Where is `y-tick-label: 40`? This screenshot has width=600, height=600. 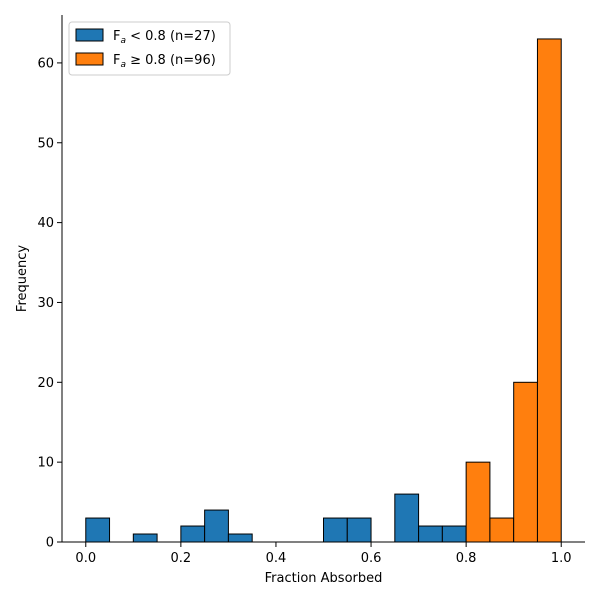
y-tick-label: 40 is located at coordinates (45, 223).